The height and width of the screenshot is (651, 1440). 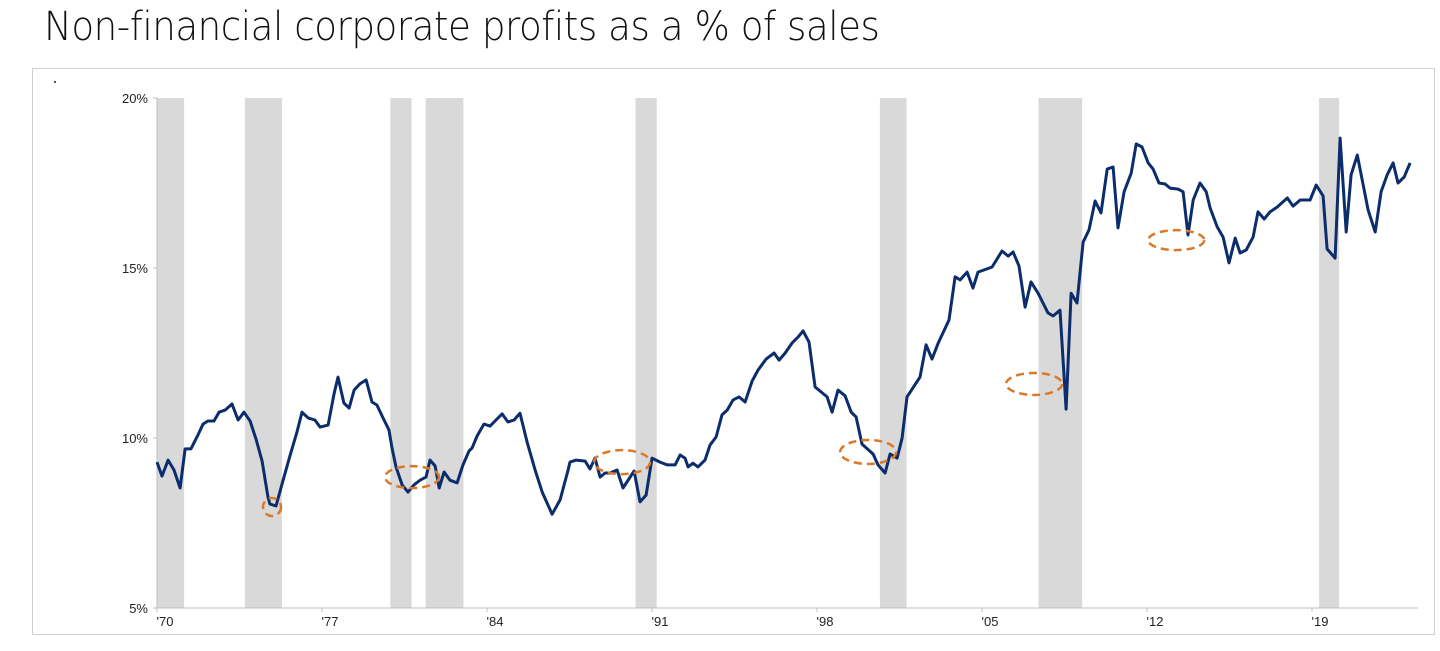 What do you see at coordinates (135, 268) in the screenshot?
I see `y-tick-label: 15%` at bounding box center [135, 268].